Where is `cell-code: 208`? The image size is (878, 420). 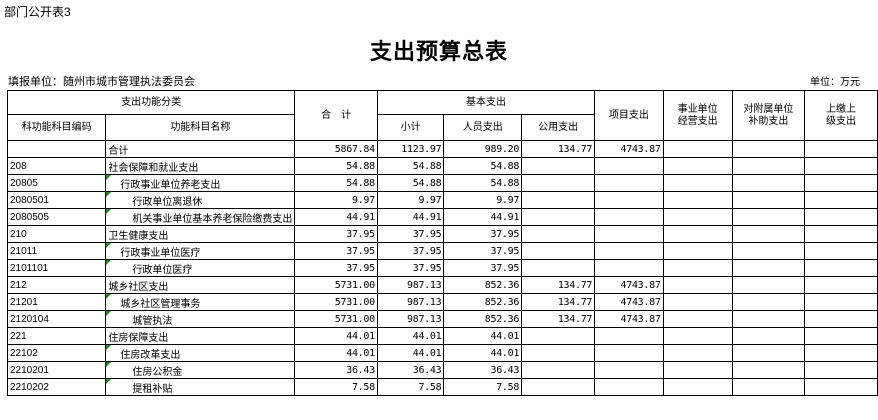 cell-code: 208 is located at coordinates (56, 166).